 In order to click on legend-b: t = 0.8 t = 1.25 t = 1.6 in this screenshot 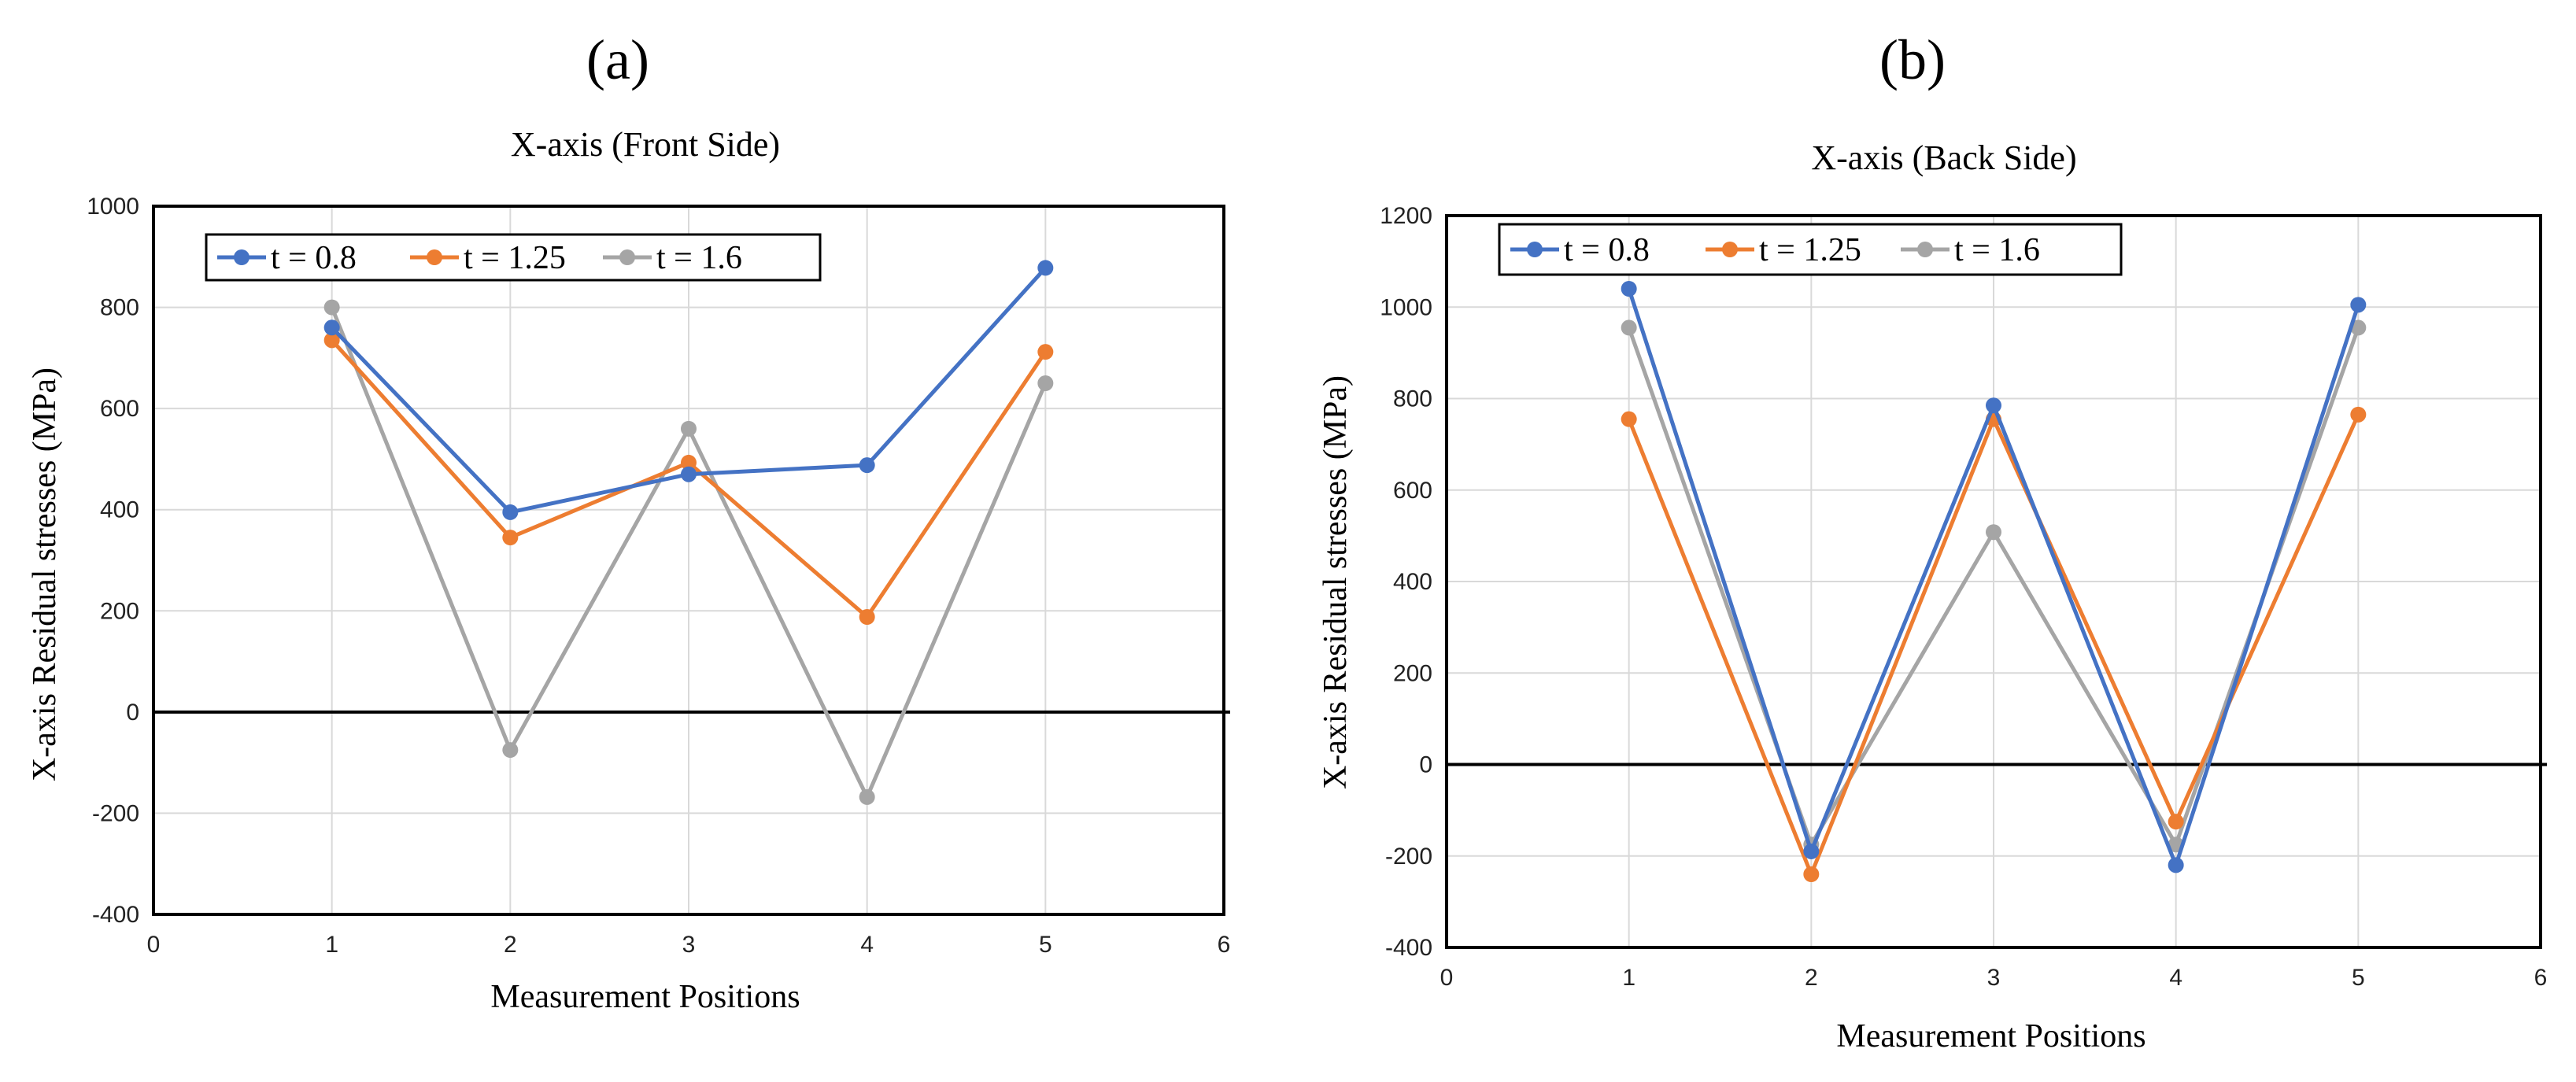, I will do `click(1810, 249)`.